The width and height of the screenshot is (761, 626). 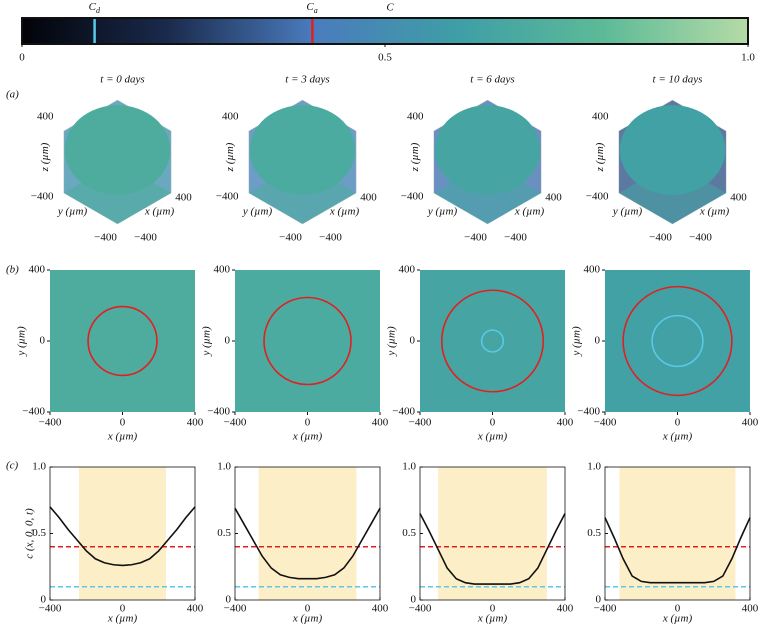 I want to click on time-label: t = 10 days, so click(x=678, y=80).